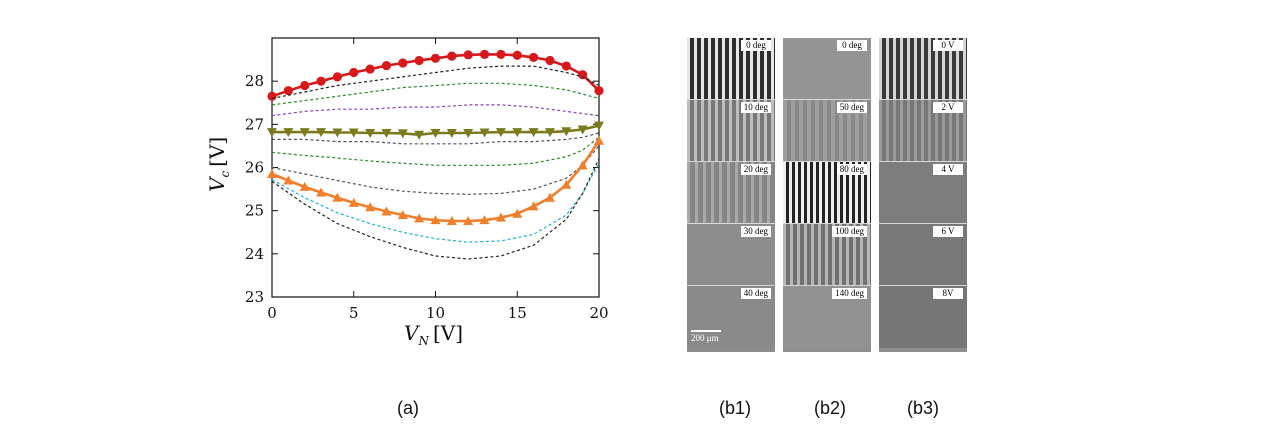  Describe the element at coordinates (922, 408) in the screenshot. I see `caption-b3: (b3)` at that location.